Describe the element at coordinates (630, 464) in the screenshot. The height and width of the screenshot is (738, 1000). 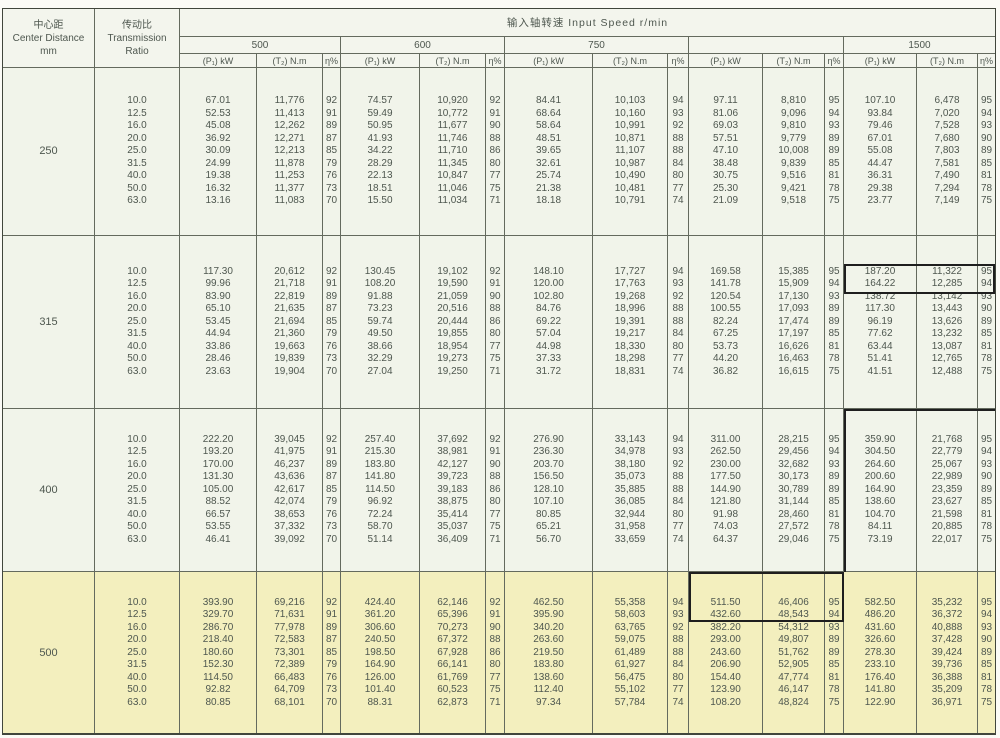
I see `t2-value: 38,180` at that location.